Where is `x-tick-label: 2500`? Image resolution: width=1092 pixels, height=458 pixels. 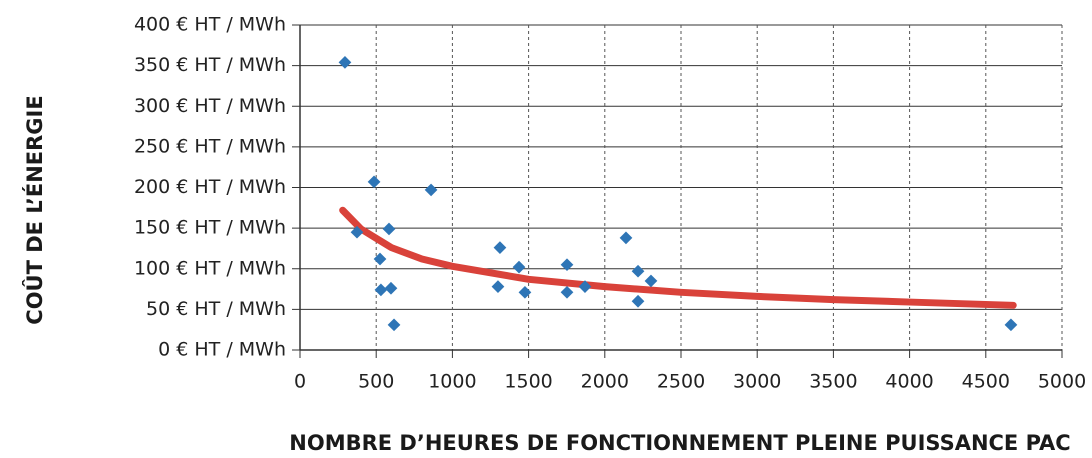 x-tick-label: 2500 is located at coordinates (681, 382).